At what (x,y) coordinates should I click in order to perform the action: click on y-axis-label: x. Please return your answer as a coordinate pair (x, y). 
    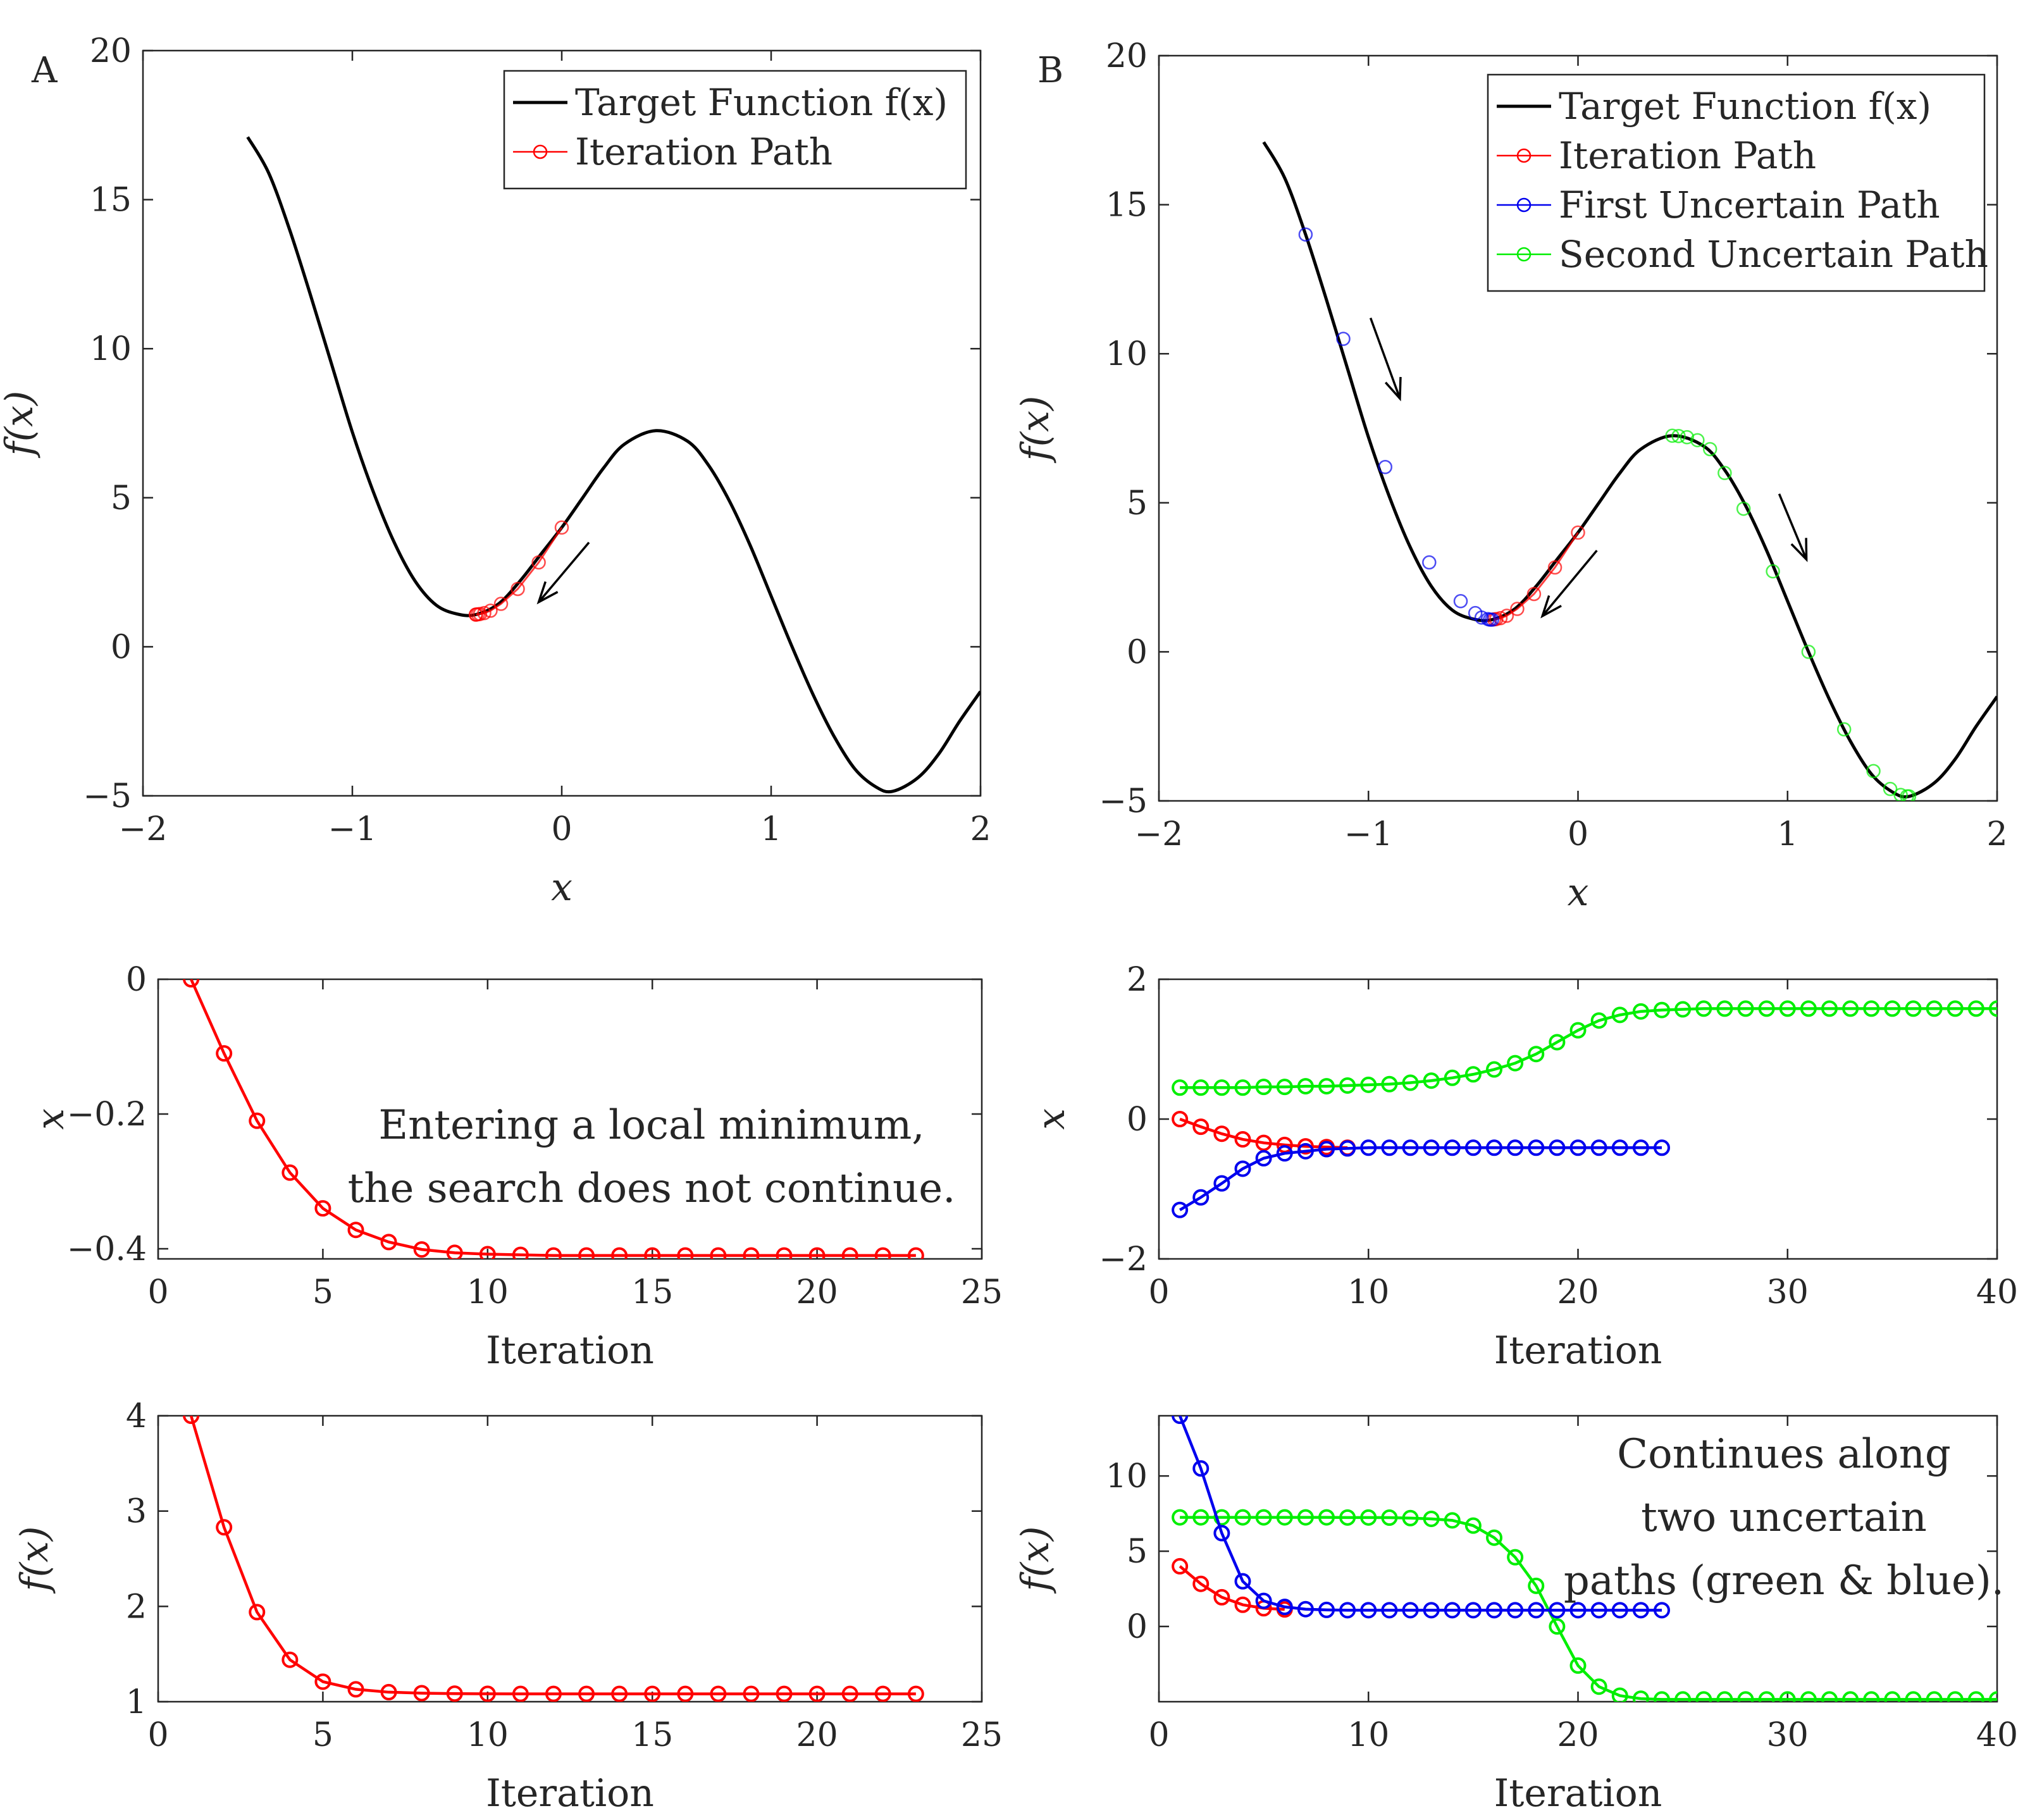
    Looking at the image, I should click on (1051, 1119).